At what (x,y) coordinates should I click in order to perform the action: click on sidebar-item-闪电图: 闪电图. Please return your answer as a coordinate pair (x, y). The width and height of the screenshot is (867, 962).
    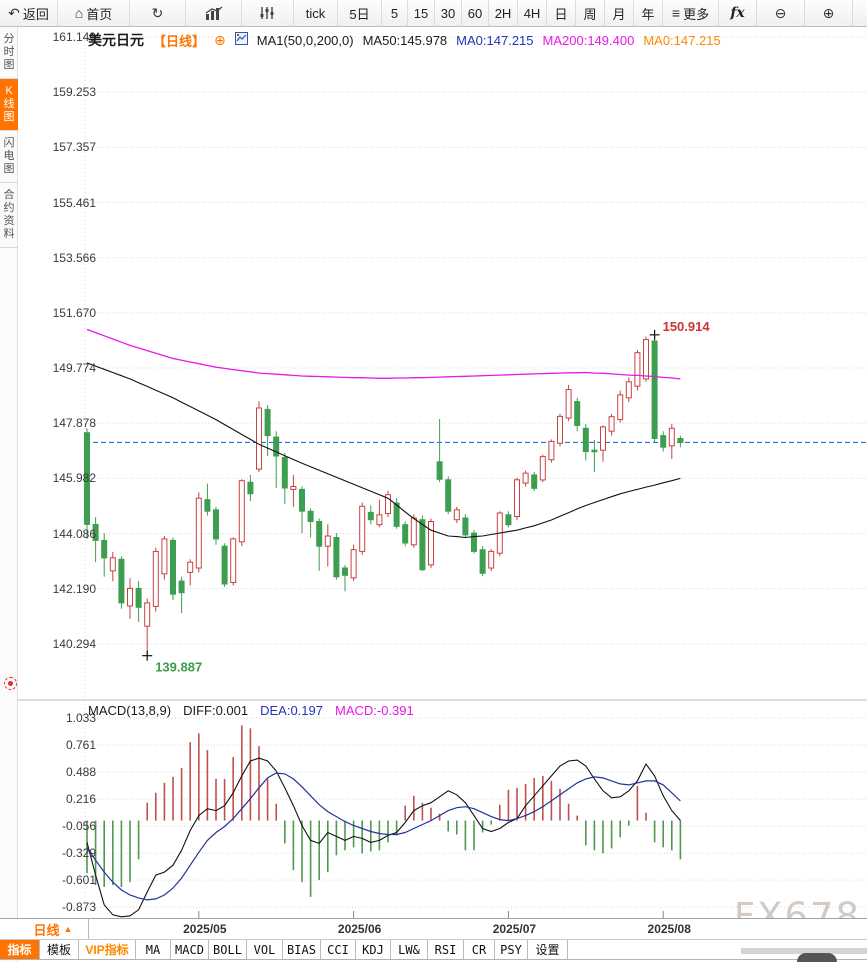
    Looking at the image, I should click on (9, 157).